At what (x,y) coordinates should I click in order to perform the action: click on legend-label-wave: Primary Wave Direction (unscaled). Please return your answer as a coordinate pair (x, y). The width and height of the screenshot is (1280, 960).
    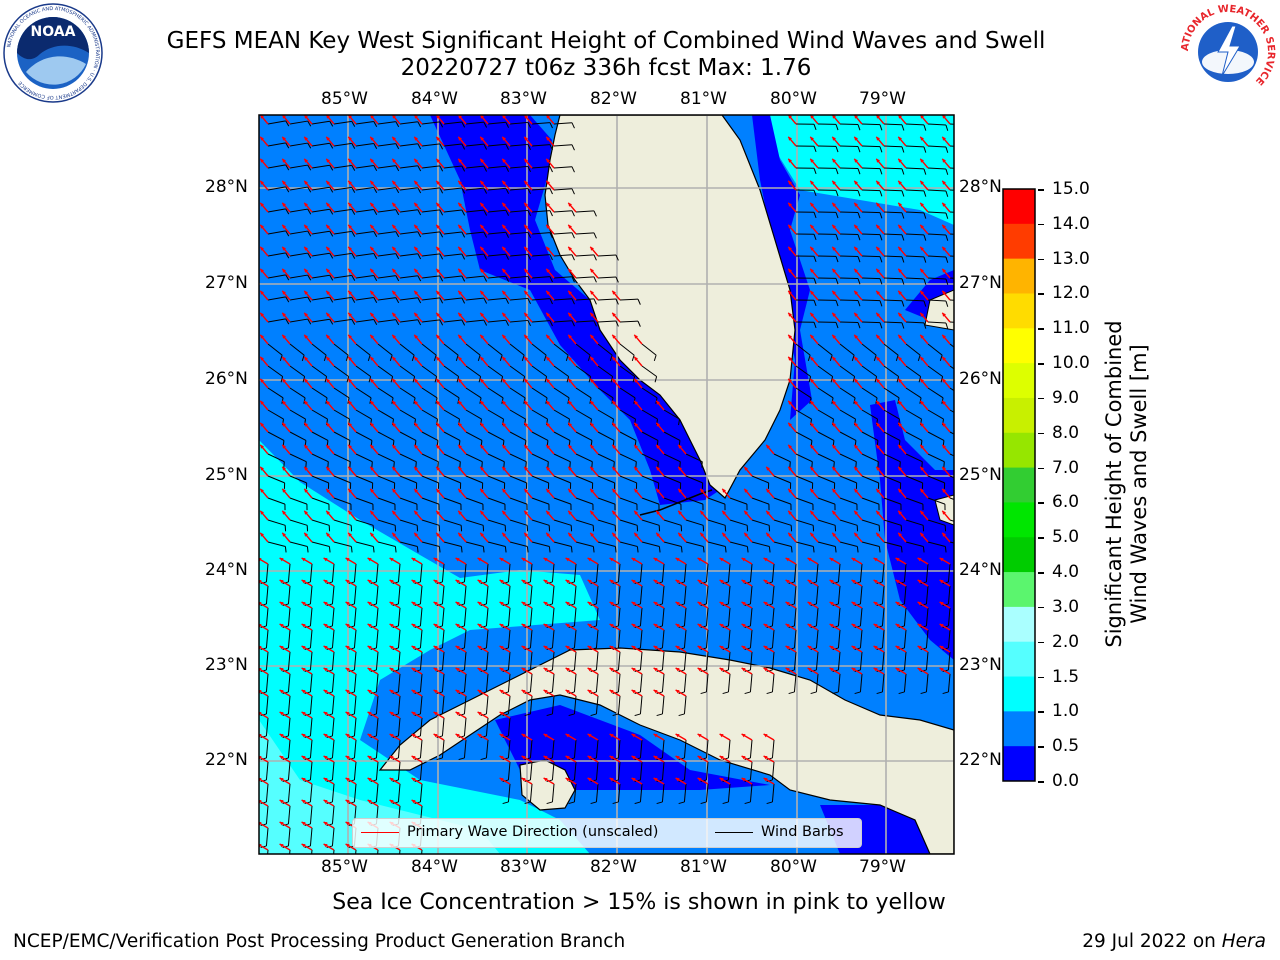
    Looking at the image, I should click on (533, 832).